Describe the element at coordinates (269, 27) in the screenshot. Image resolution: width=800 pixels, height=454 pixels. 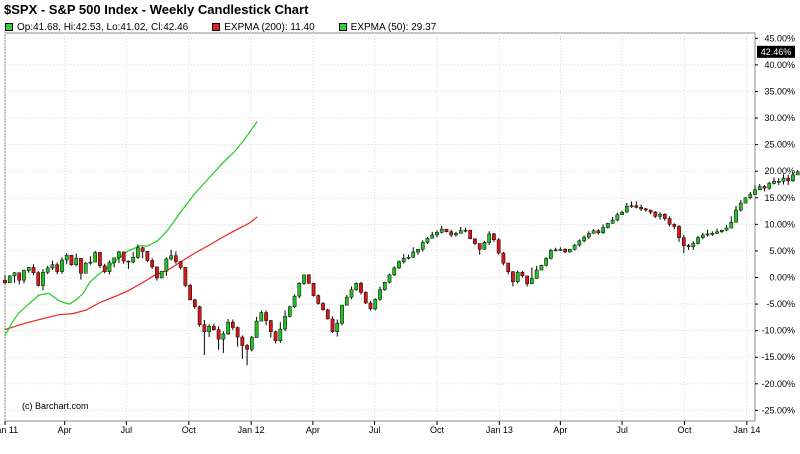
I see `legend-label-ma200: EXPMA (200): 11.40` at that location.